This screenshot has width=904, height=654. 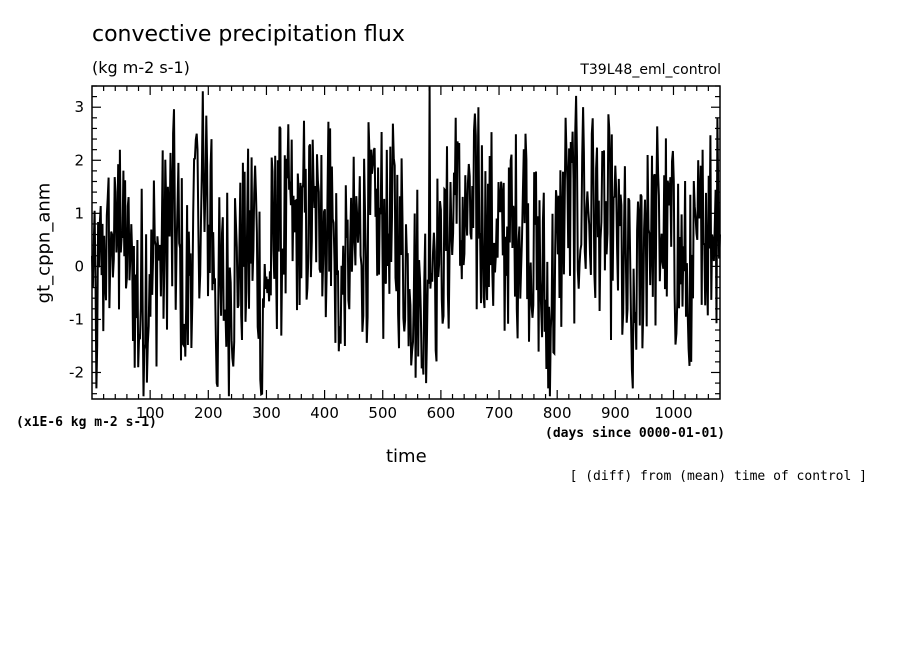 What do you see at coordinates (718, 476) in the screenshot?
I see `footnote: [ (diff) from (mean) time of control ]` at bounding box center [718, 476].